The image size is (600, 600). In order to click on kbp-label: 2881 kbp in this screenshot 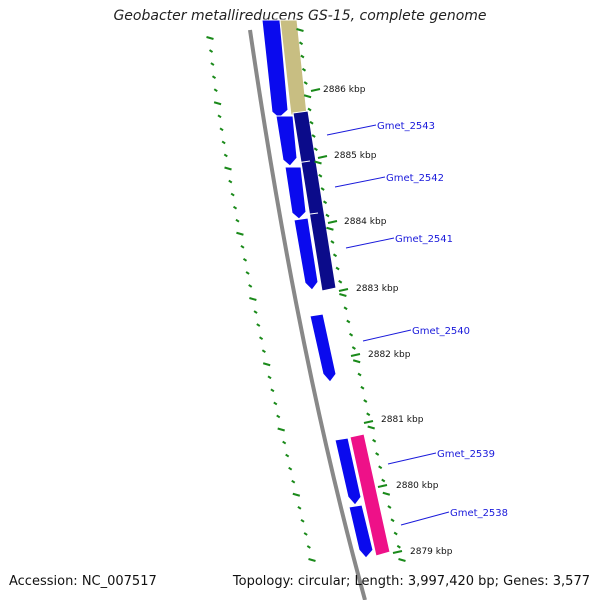, I will do `click(402, 420)`.